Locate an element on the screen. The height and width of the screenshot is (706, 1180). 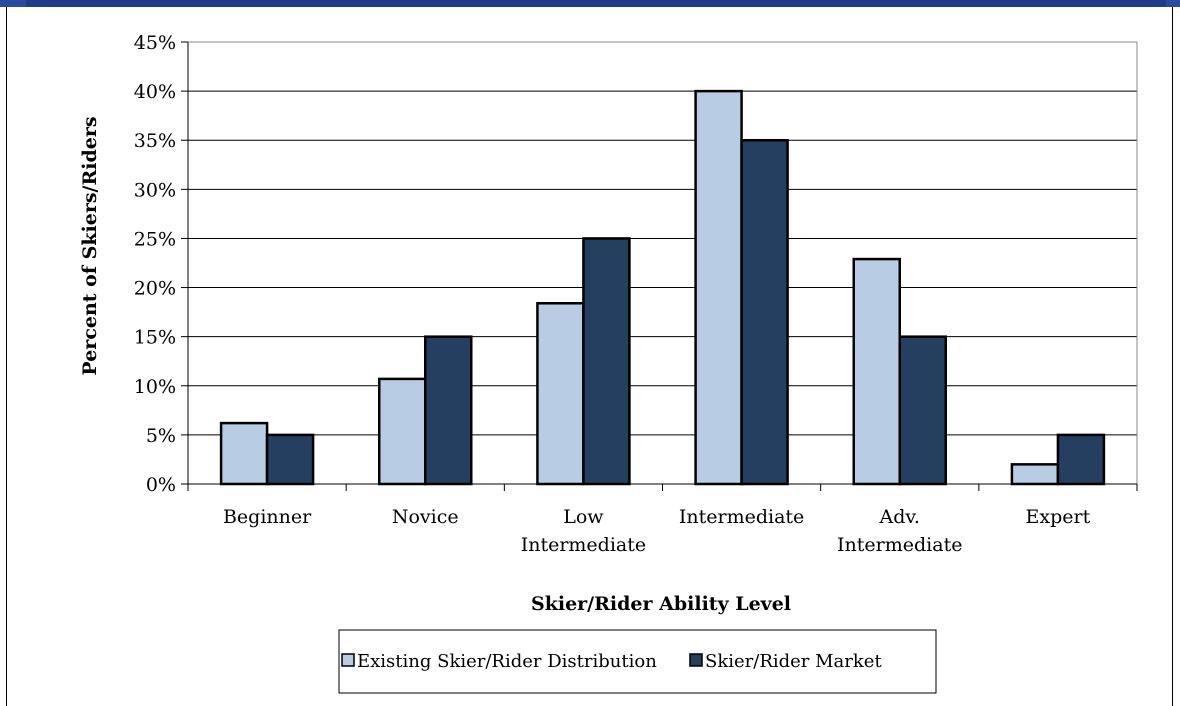
y-tick-label: 10% is located at coordinates (155, 387).